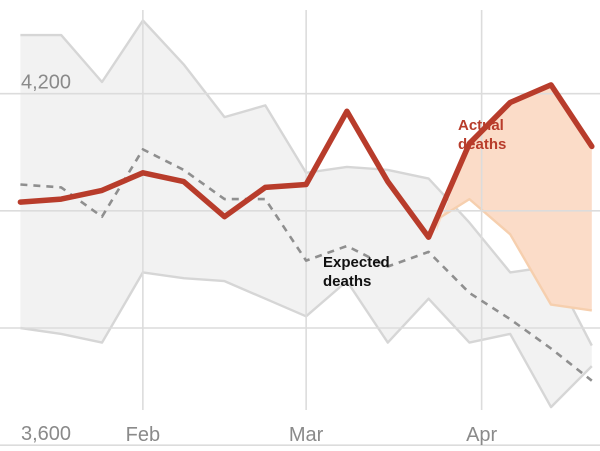 The width and height of the screenshot is (600, 451). What do you see at coordinates (481, 125) in the screenshot?
I see `actual-annotation-line-1: Actual` at bounding box center [481, 125].